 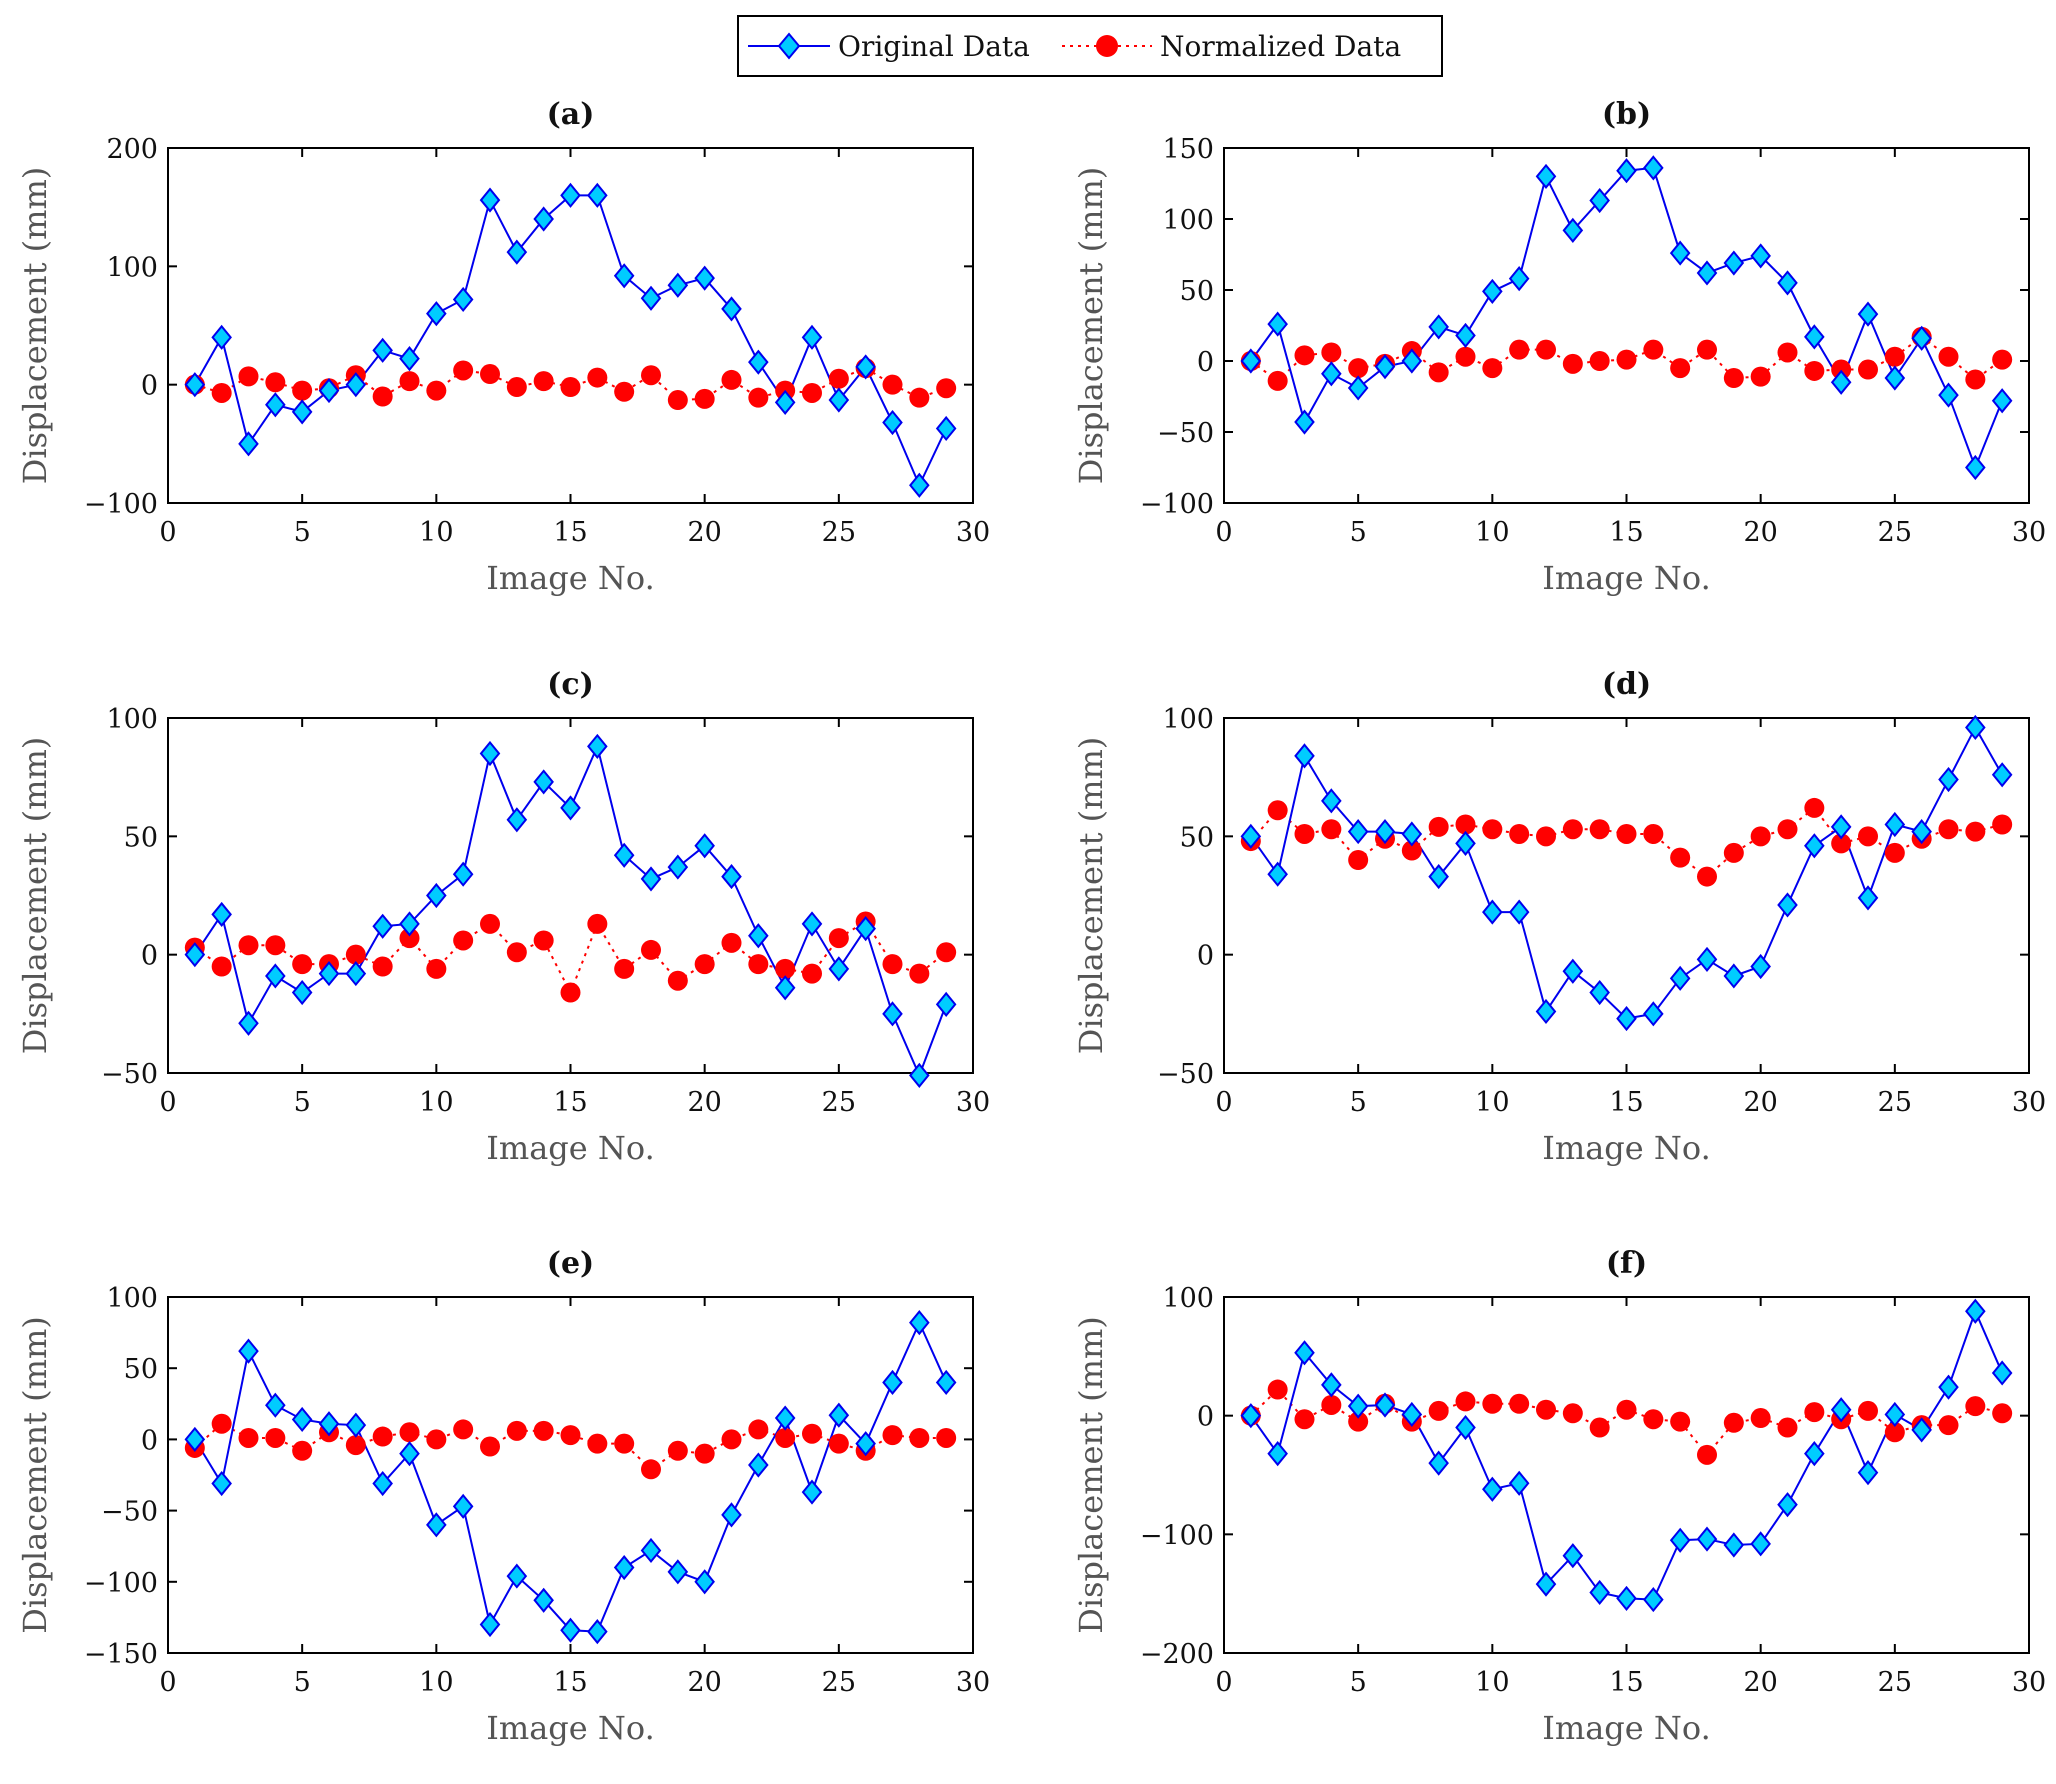 What do you see at coordinates (132, 149) in the screenshot?
I see `y-tick-label: 200` at bounding box center [132, 149].